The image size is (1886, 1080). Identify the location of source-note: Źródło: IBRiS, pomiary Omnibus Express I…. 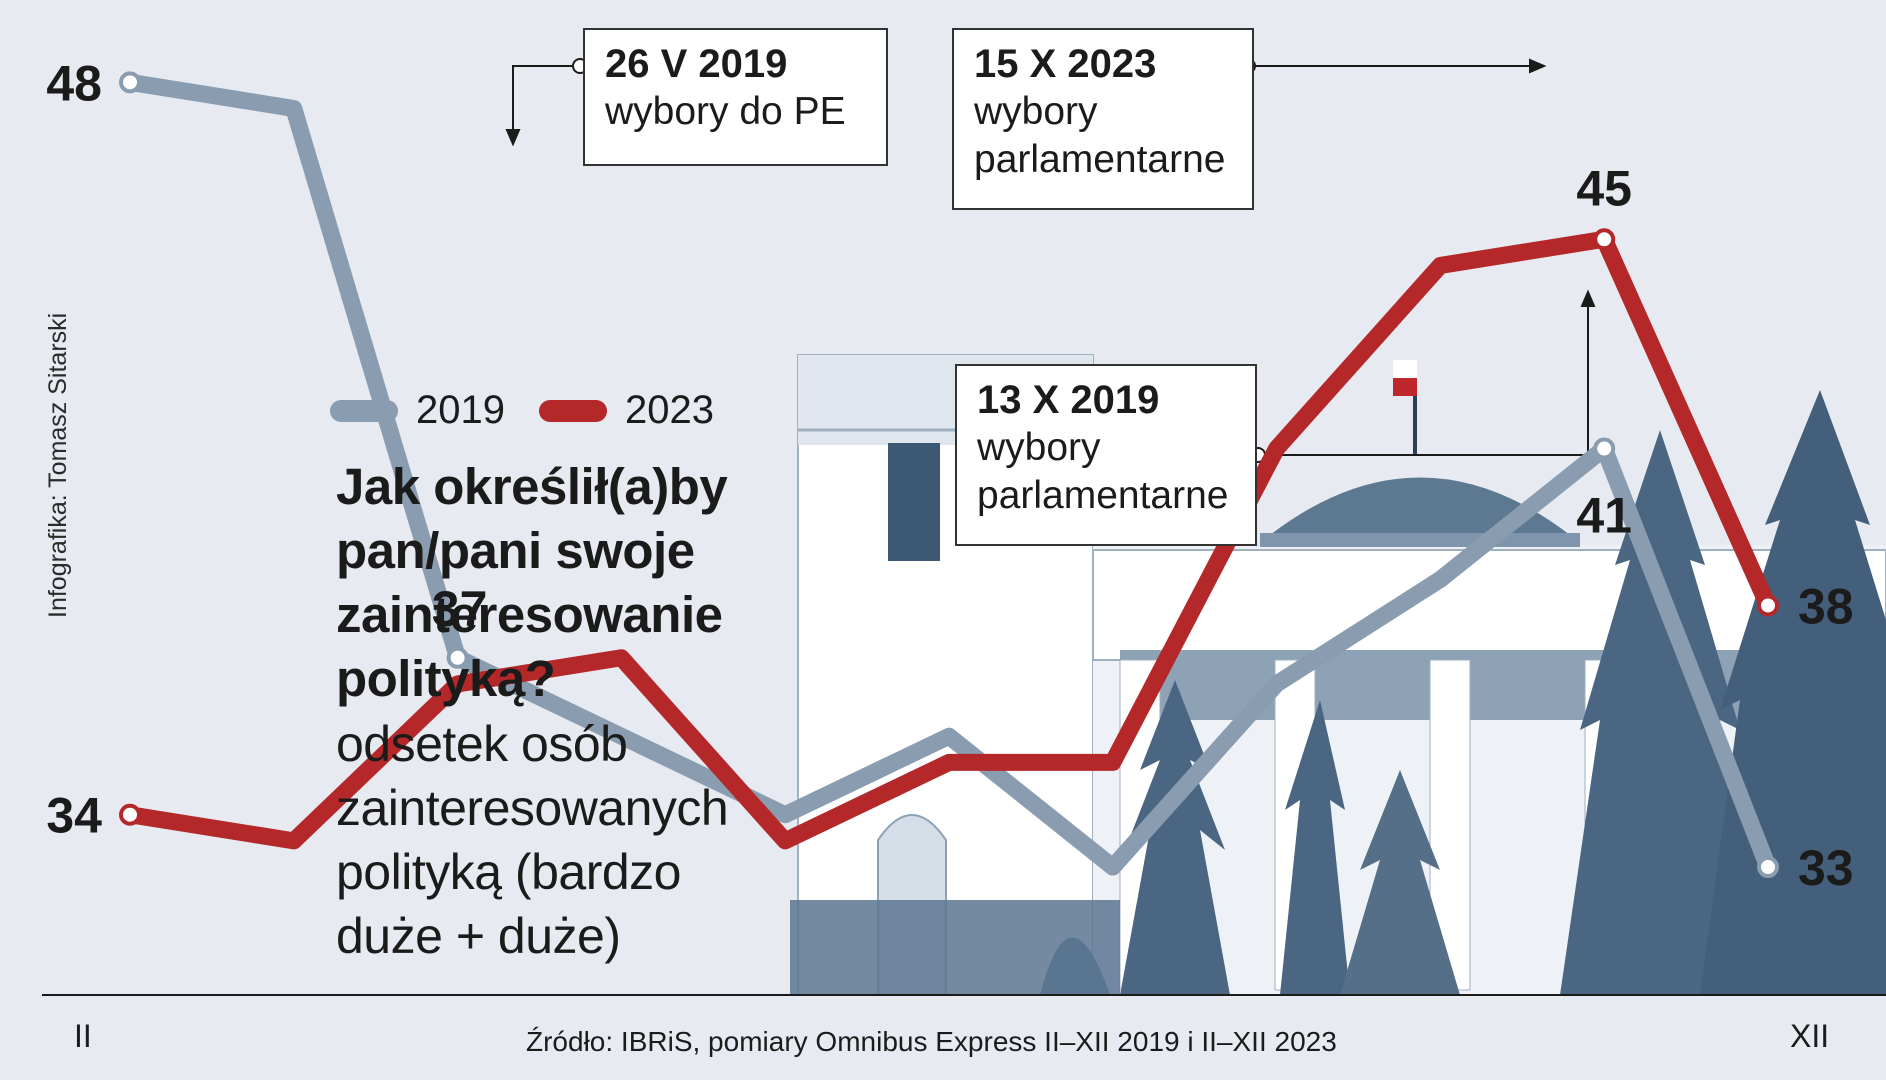
(931, 1041).